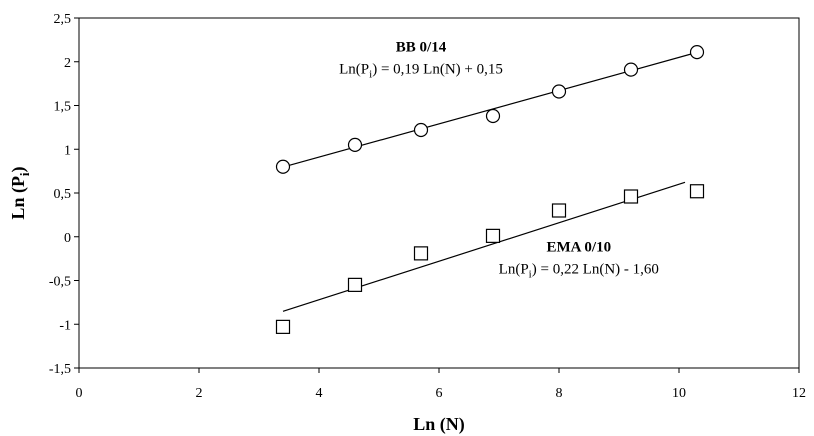  What do you see at coordinates (679, 393) in the screenshot?
I see `x-tick-label: 10` at bounding box center [679, 393].